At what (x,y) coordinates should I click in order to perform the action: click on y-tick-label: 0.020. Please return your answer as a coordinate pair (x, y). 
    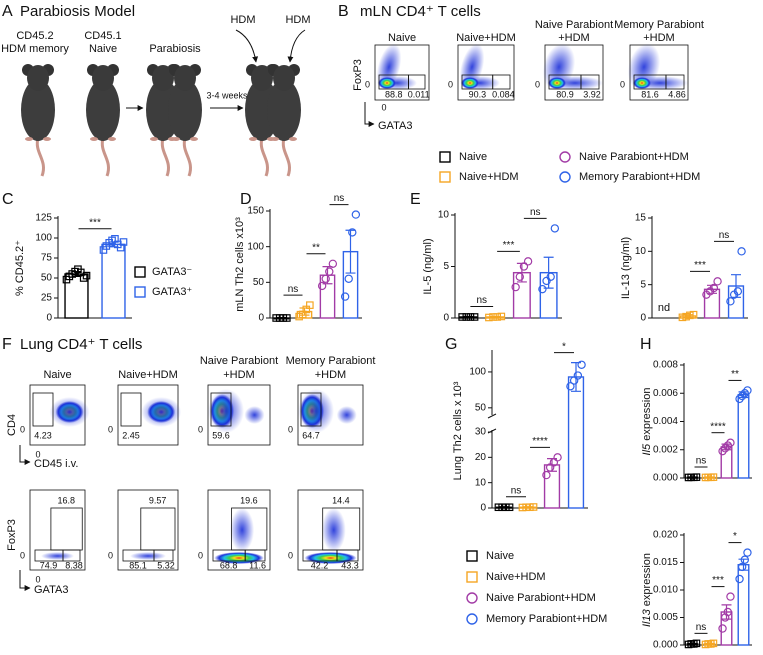
    Looking at the image, I should click on (665, 535).